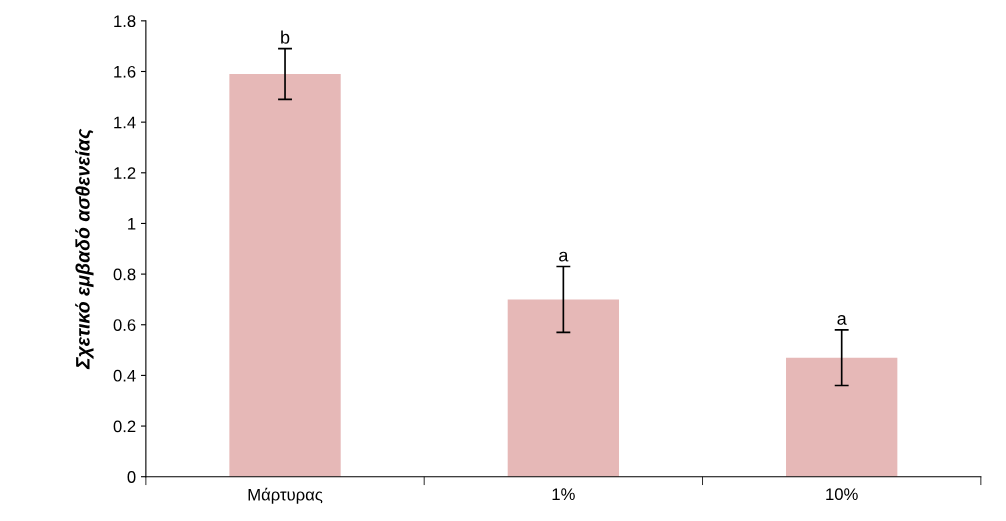  Describe the element at coordinates (285, 37) in the screenshot. I see `annotation: b` at that location.